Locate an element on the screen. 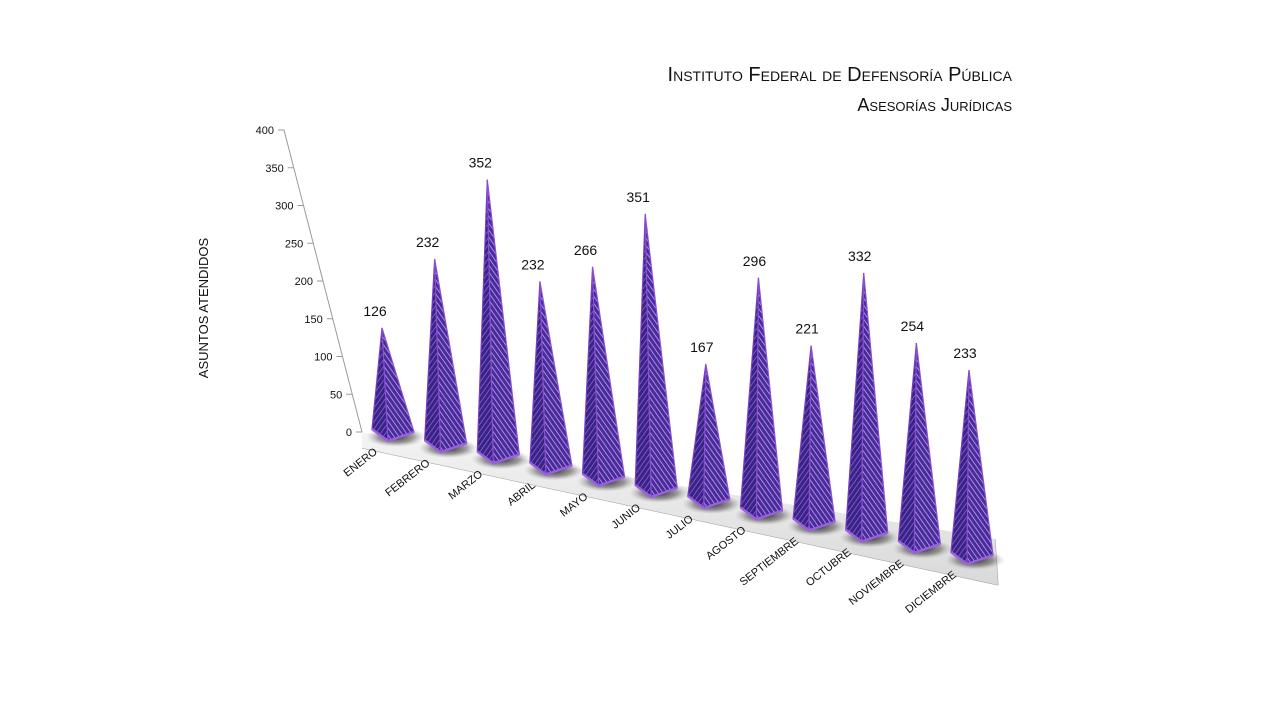 This screenshot has height=720, width=1280. x-tick-label: JULIO is located at coordinates (680, 527).